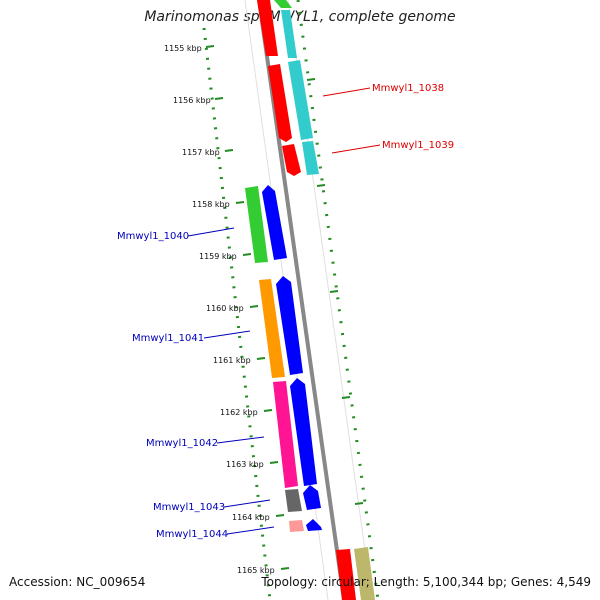 Image resolution: width=600 pixels, height=600 pixels. I want to click on tick-label: 1155 kbp, so click(183, 48).